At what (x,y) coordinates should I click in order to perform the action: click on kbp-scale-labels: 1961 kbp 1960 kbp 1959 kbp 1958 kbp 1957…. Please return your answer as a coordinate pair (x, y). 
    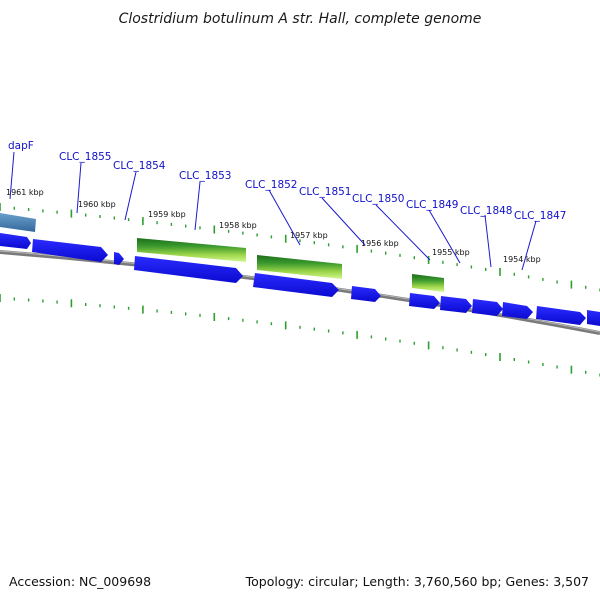
    Looking at the image, I should click on (273, 226).